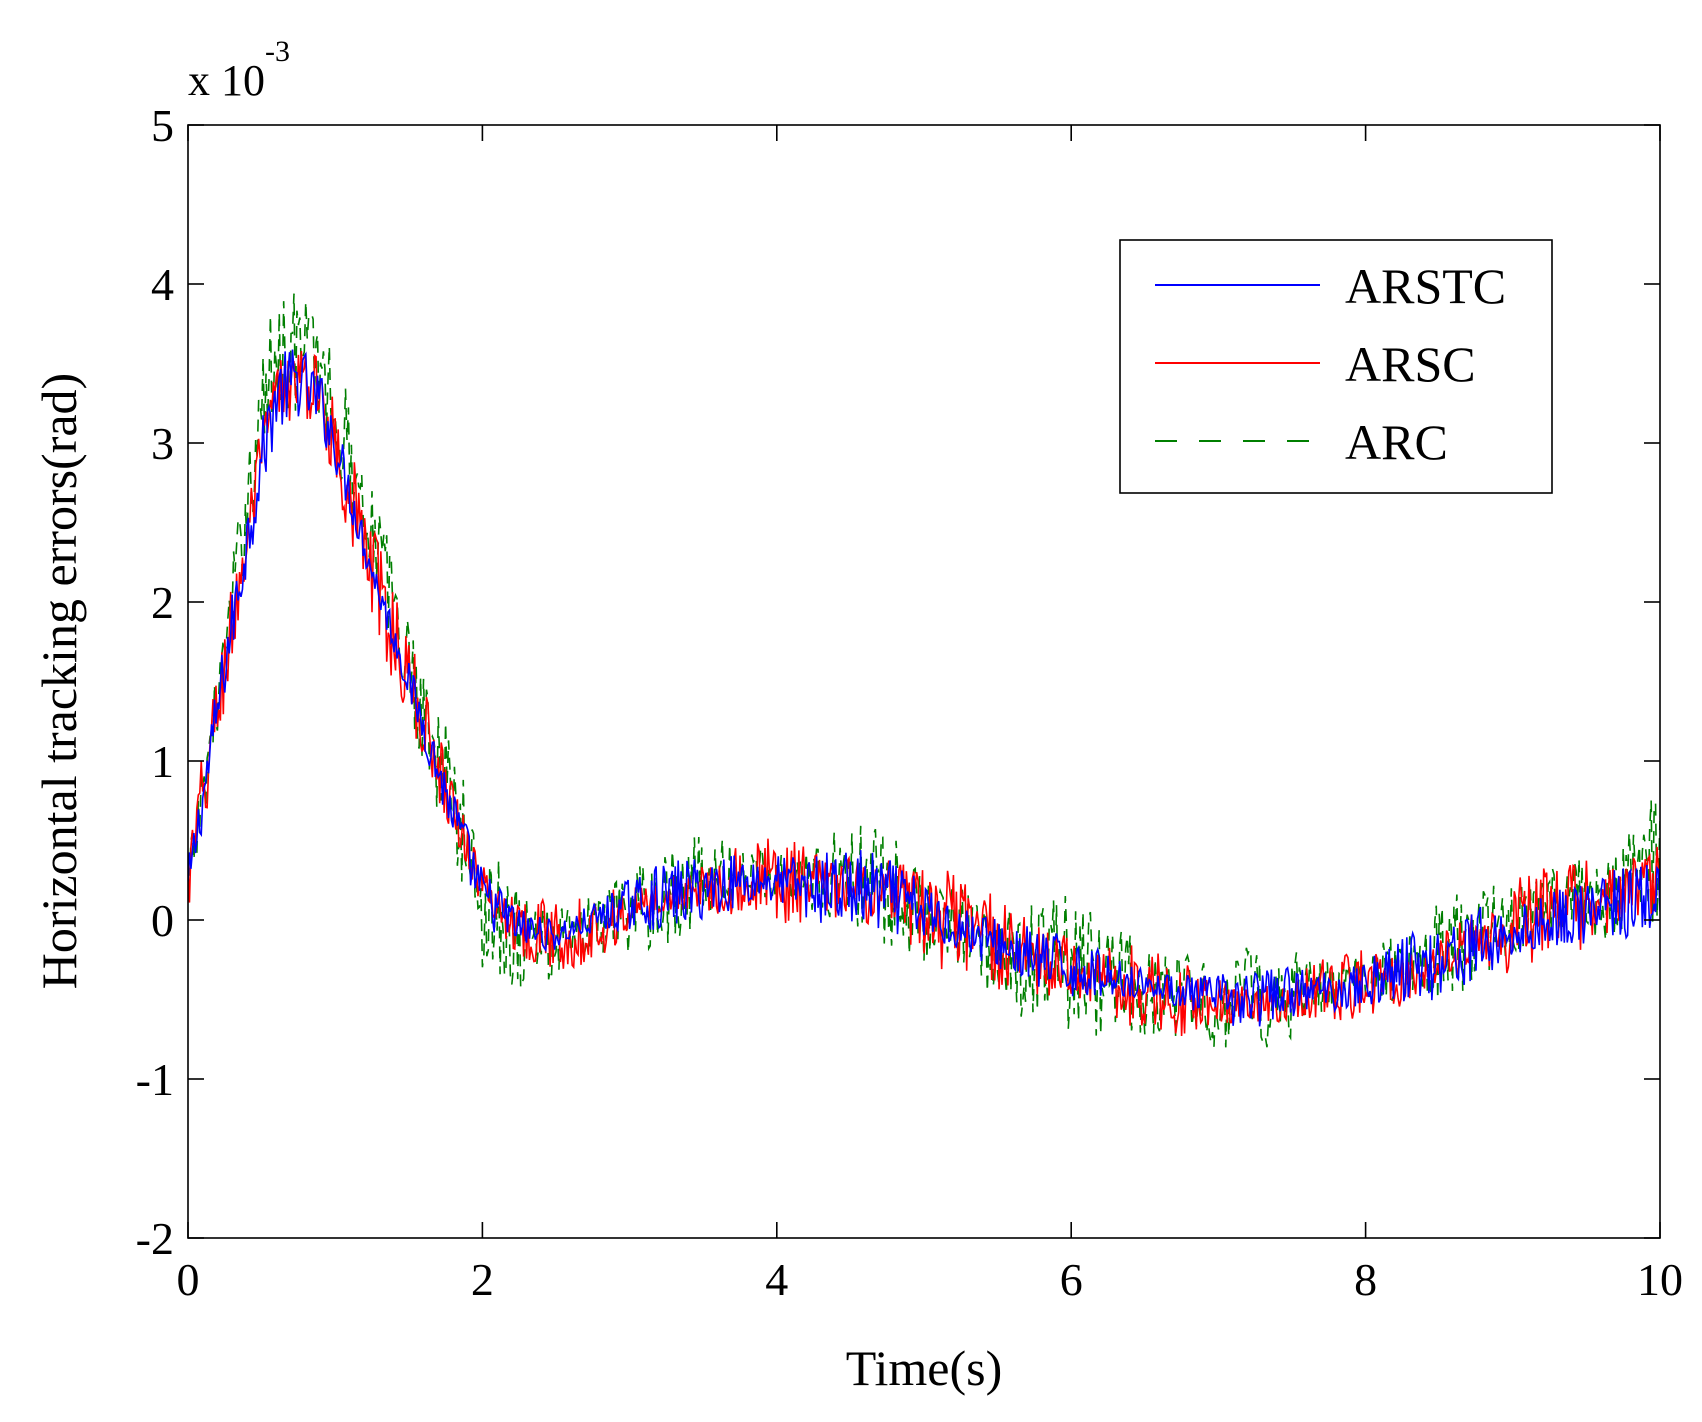 This screenshot has width=1702, height=1422. What do you see at coordinates (155, 1238) in the screenshot?
I see `y-tick-label: -2` at bounding box center [155, 1238].